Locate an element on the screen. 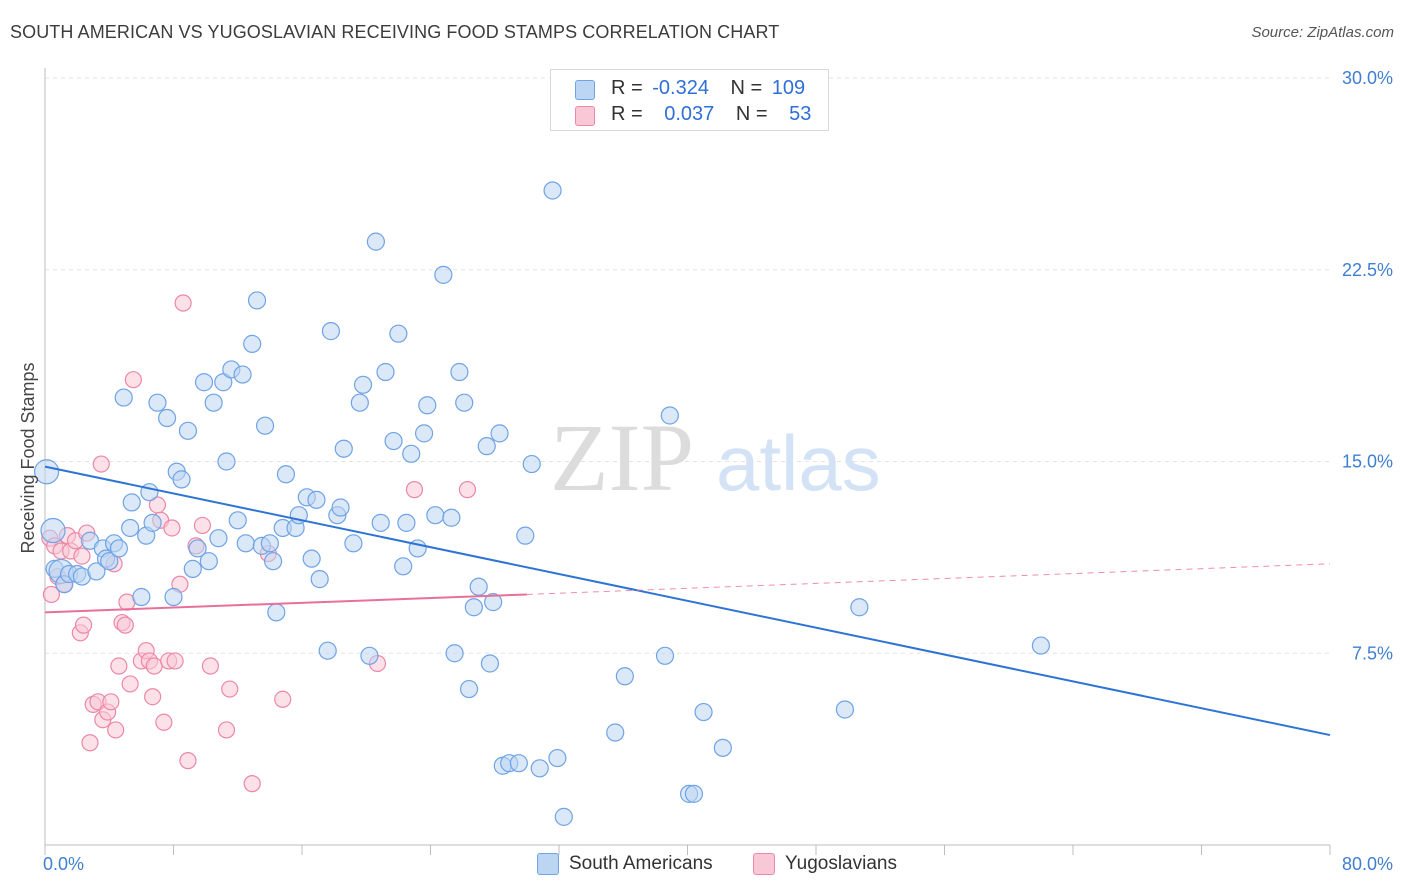  yugoslavian-trend-extension is located at coordinates (928, 579).